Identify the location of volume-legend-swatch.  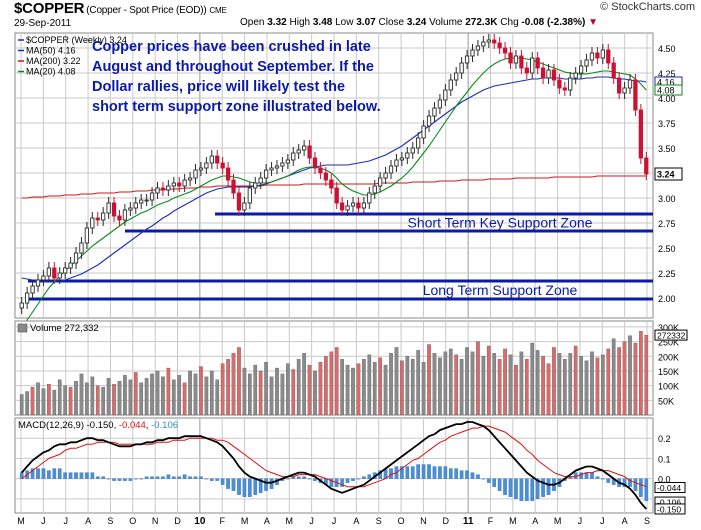
(22, 328).